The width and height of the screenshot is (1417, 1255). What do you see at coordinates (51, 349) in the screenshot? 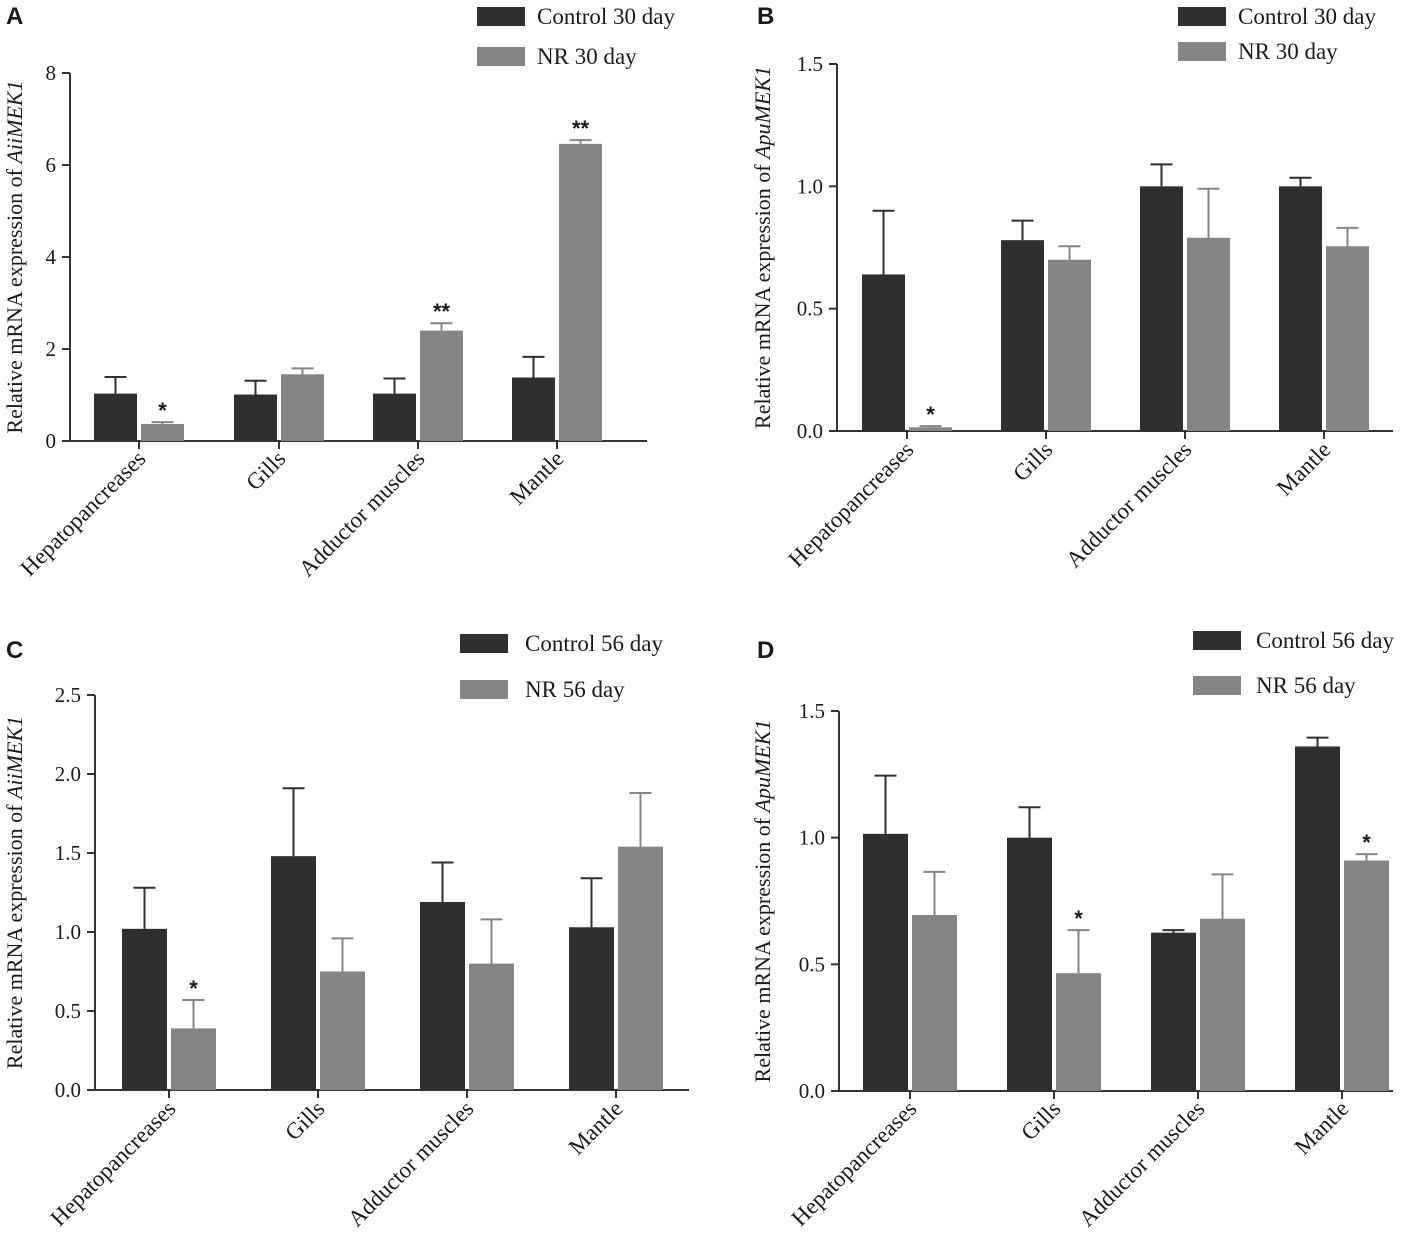
I see `y-tick-label: 2` at bounding box center [51, 349].